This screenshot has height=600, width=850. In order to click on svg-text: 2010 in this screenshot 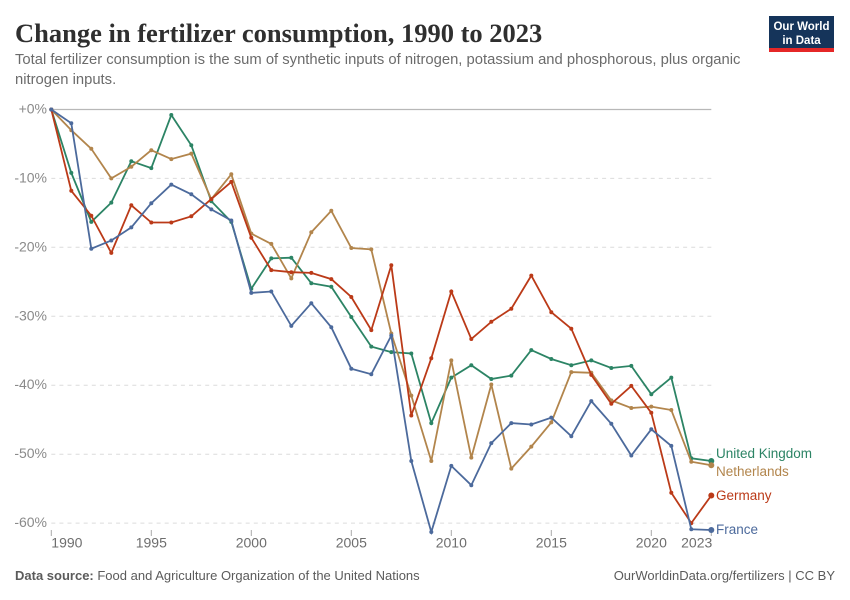, I will do `click(451, 543)`.